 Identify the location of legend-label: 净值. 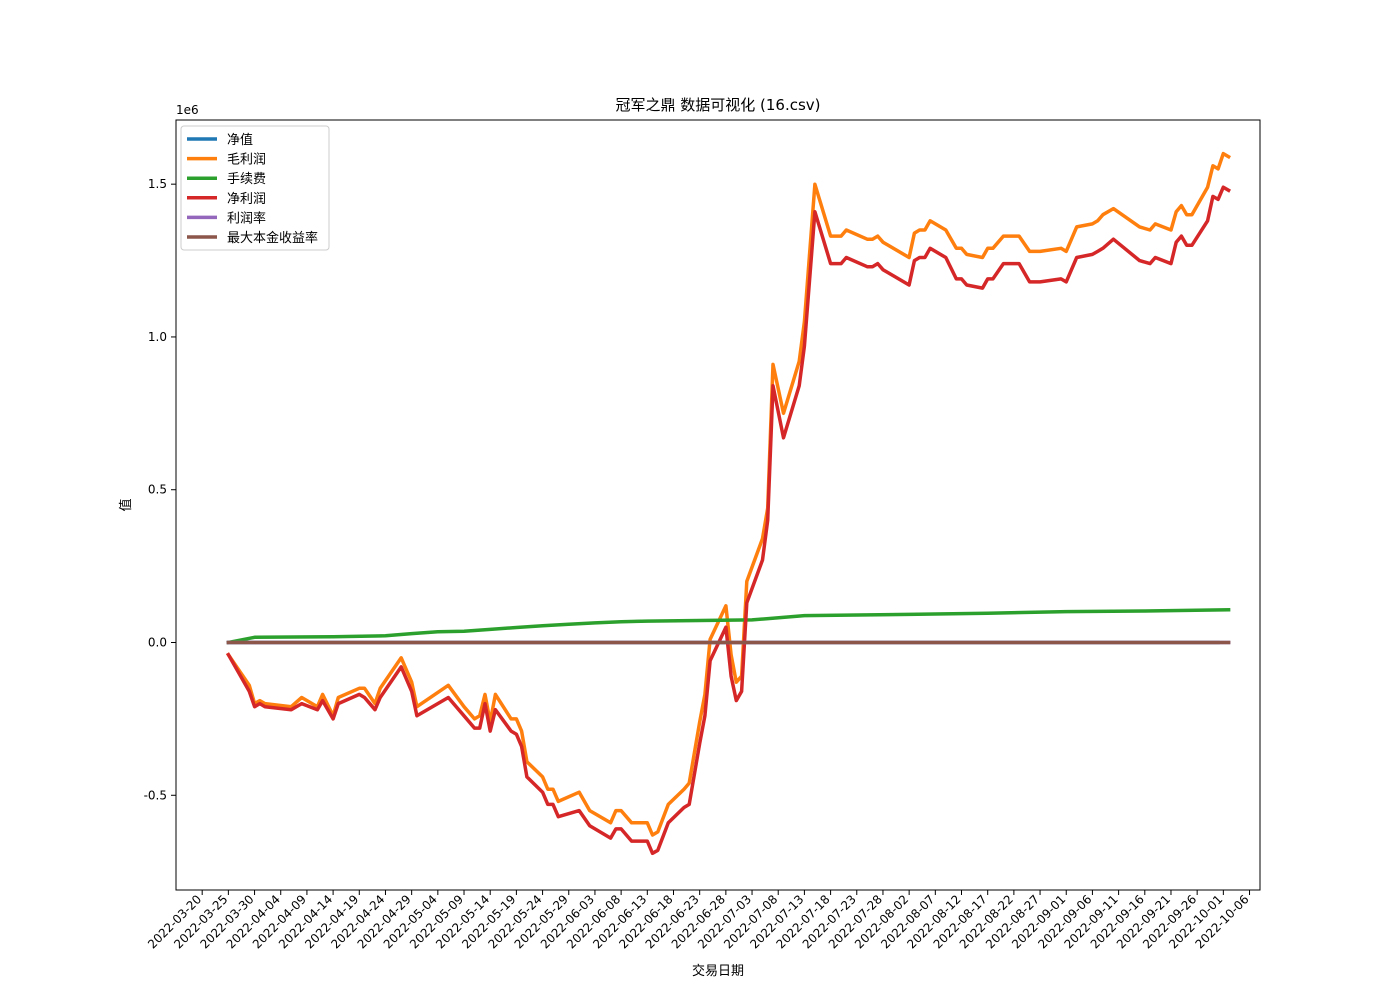
(240, 140).